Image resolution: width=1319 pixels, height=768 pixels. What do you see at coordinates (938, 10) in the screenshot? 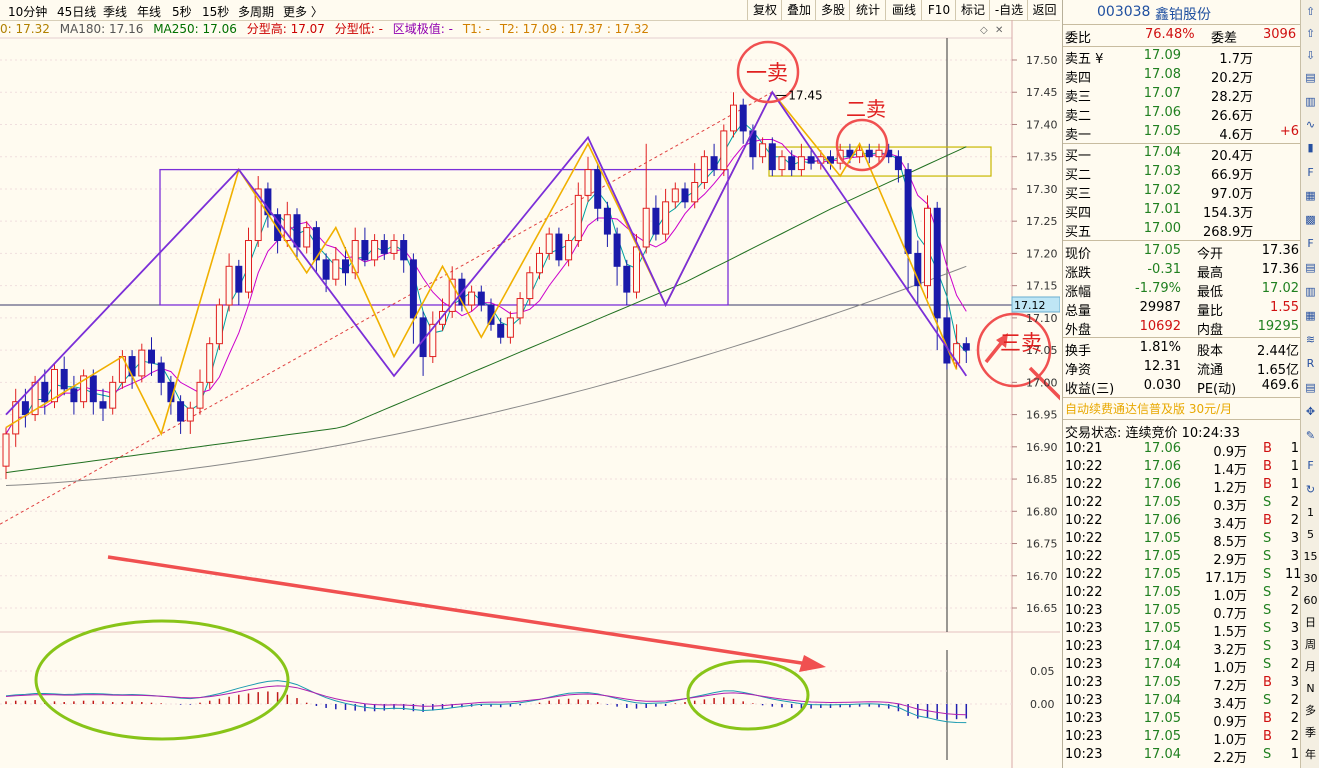
I see `button-f10: F10` at bounding box center [938, 10].